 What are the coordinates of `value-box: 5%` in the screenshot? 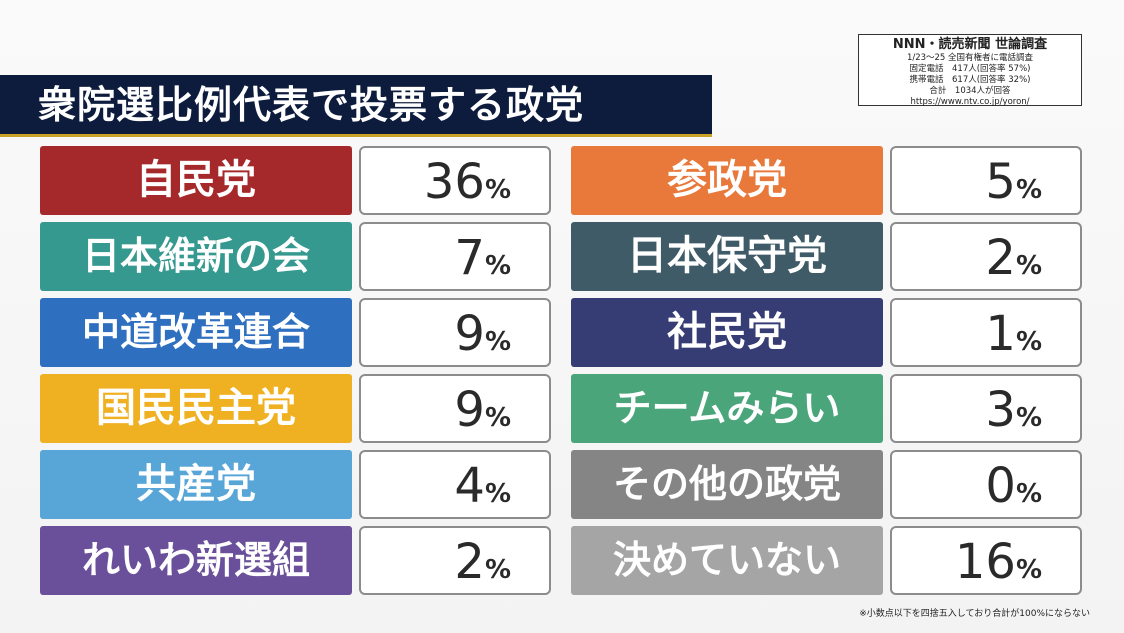 It's located at (986, 180).